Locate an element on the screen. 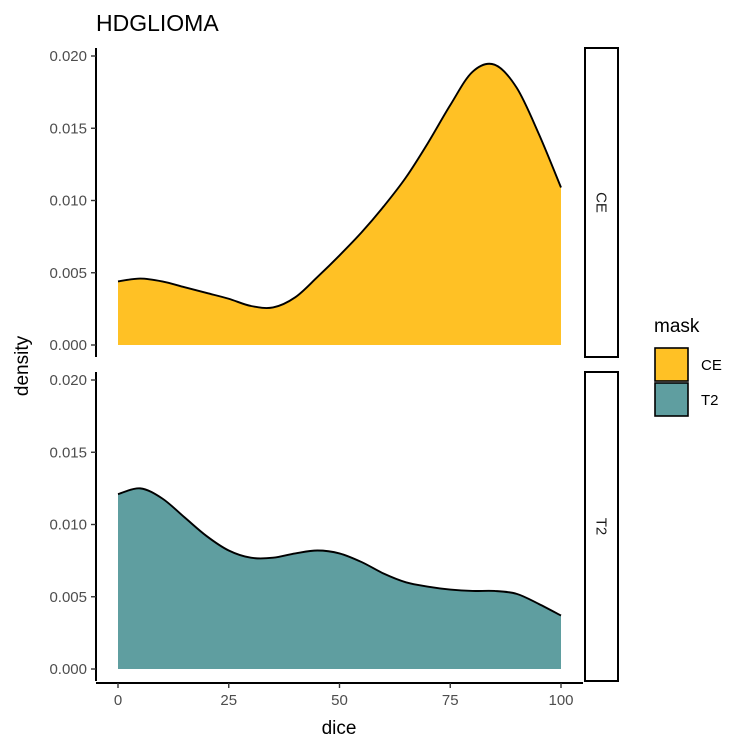 This screenshot has height=750, width=750. legend-title: mask is located at coordinates (677, 326).